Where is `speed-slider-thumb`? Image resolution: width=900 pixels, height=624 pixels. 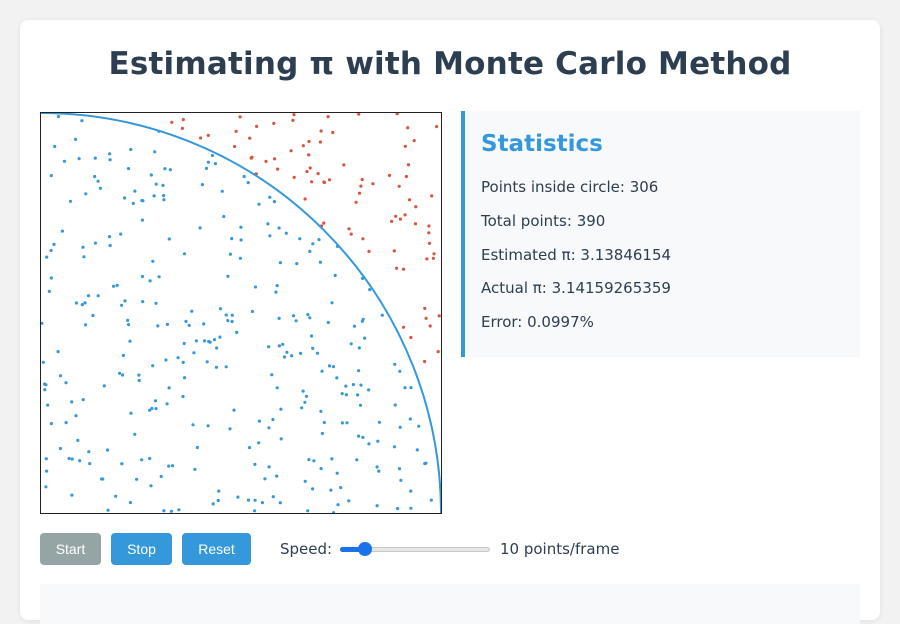 speed-slider-thumb is located at coordinates (364, 549).